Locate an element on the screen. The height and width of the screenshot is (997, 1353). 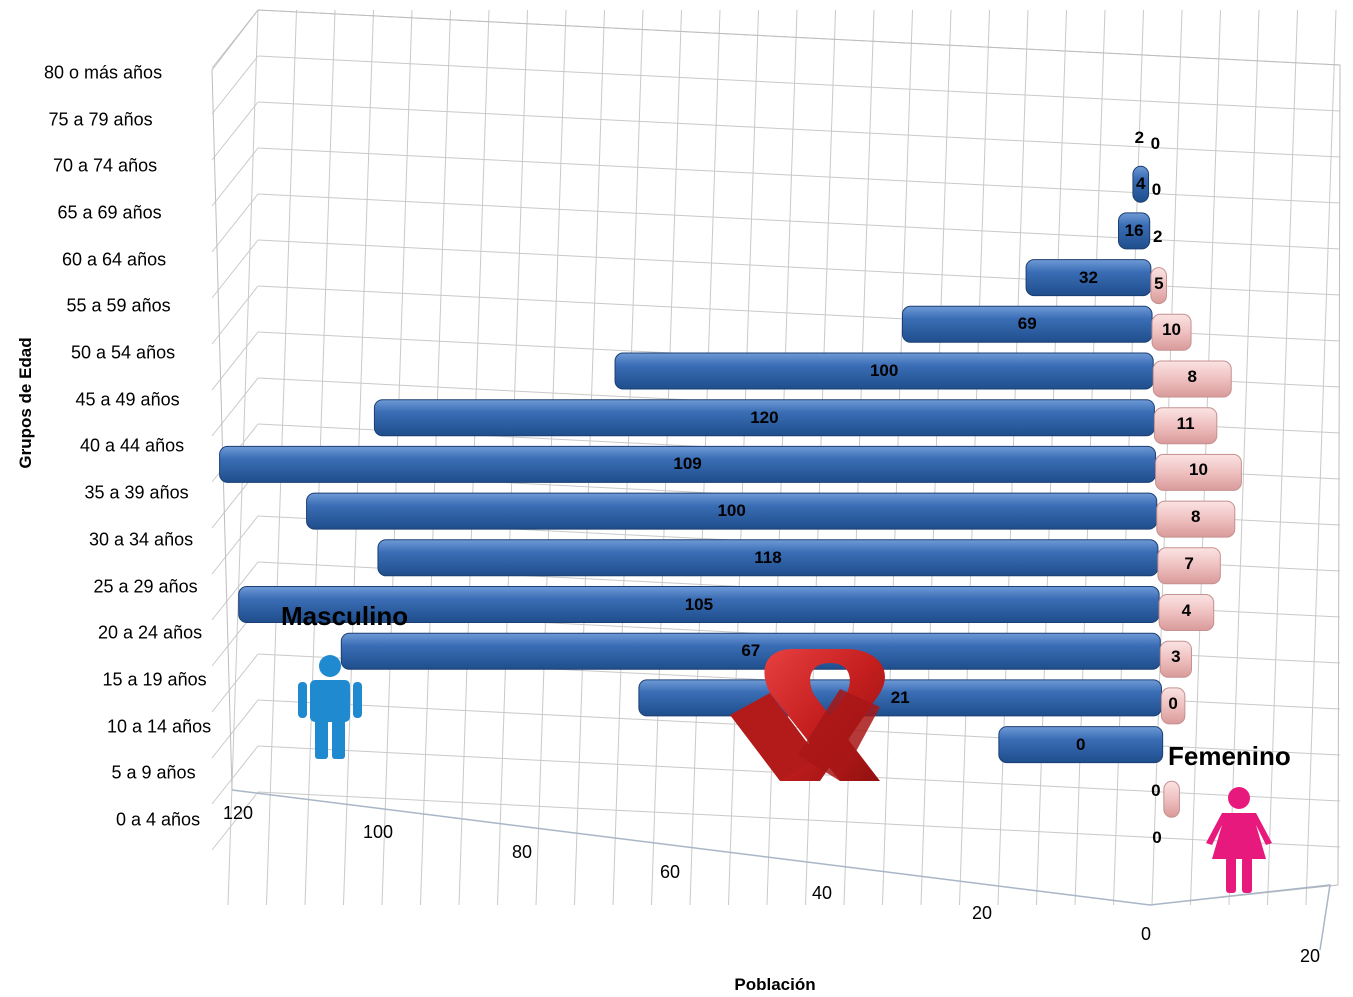
x-tick-label: 80 is located at coordinates (522, 852).